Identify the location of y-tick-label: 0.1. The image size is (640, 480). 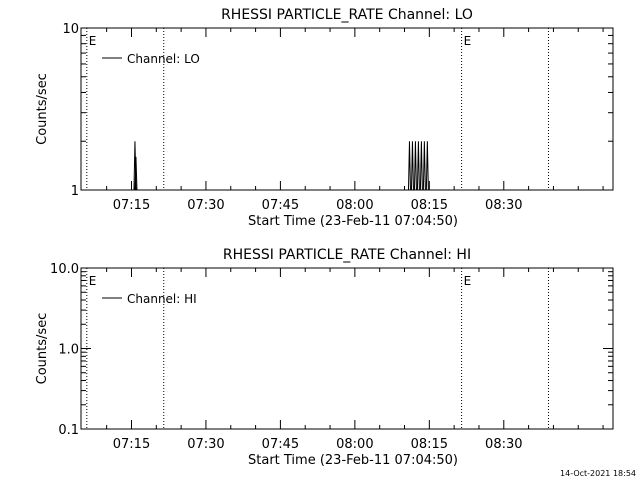
(68, 430).